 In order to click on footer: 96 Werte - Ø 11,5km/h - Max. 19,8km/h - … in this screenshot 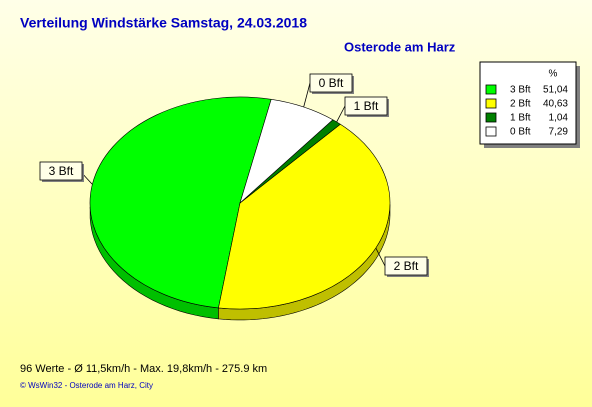, I will do `click(143, 369)`.